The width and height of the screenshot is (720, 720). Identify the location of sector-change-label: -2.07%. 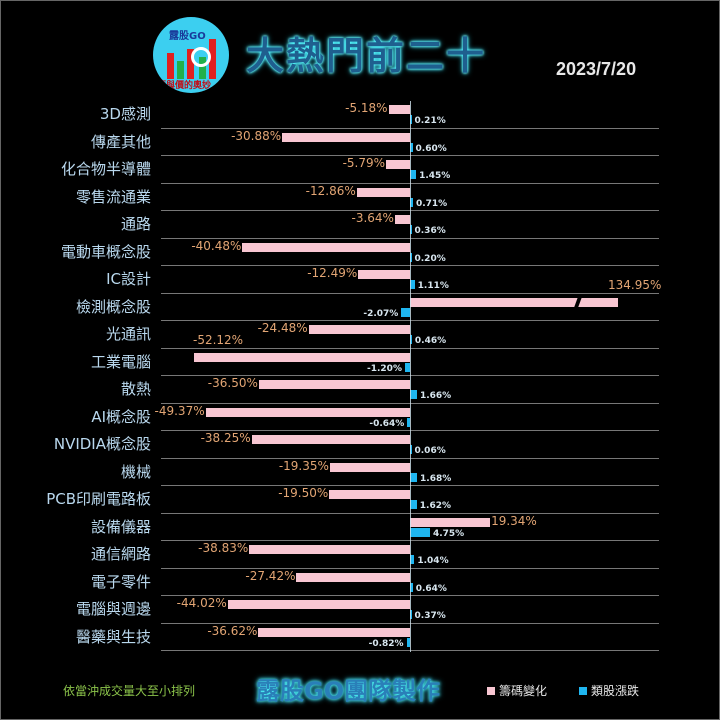
(381, 313).